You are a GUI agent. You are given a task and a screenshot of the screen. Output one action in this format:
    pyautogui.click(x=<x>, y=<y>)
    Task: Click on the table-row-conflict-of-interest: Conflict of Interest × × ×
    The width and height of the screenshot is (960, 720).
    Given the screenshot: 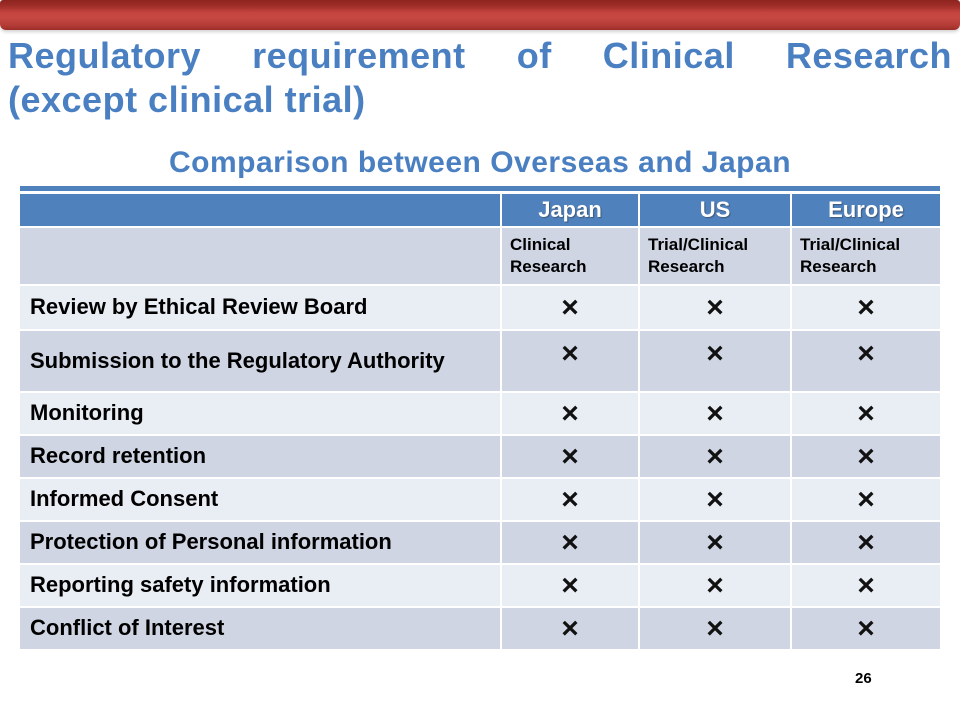 What is the action you would take?
    pyautogui.click(x=480, y=628)
    